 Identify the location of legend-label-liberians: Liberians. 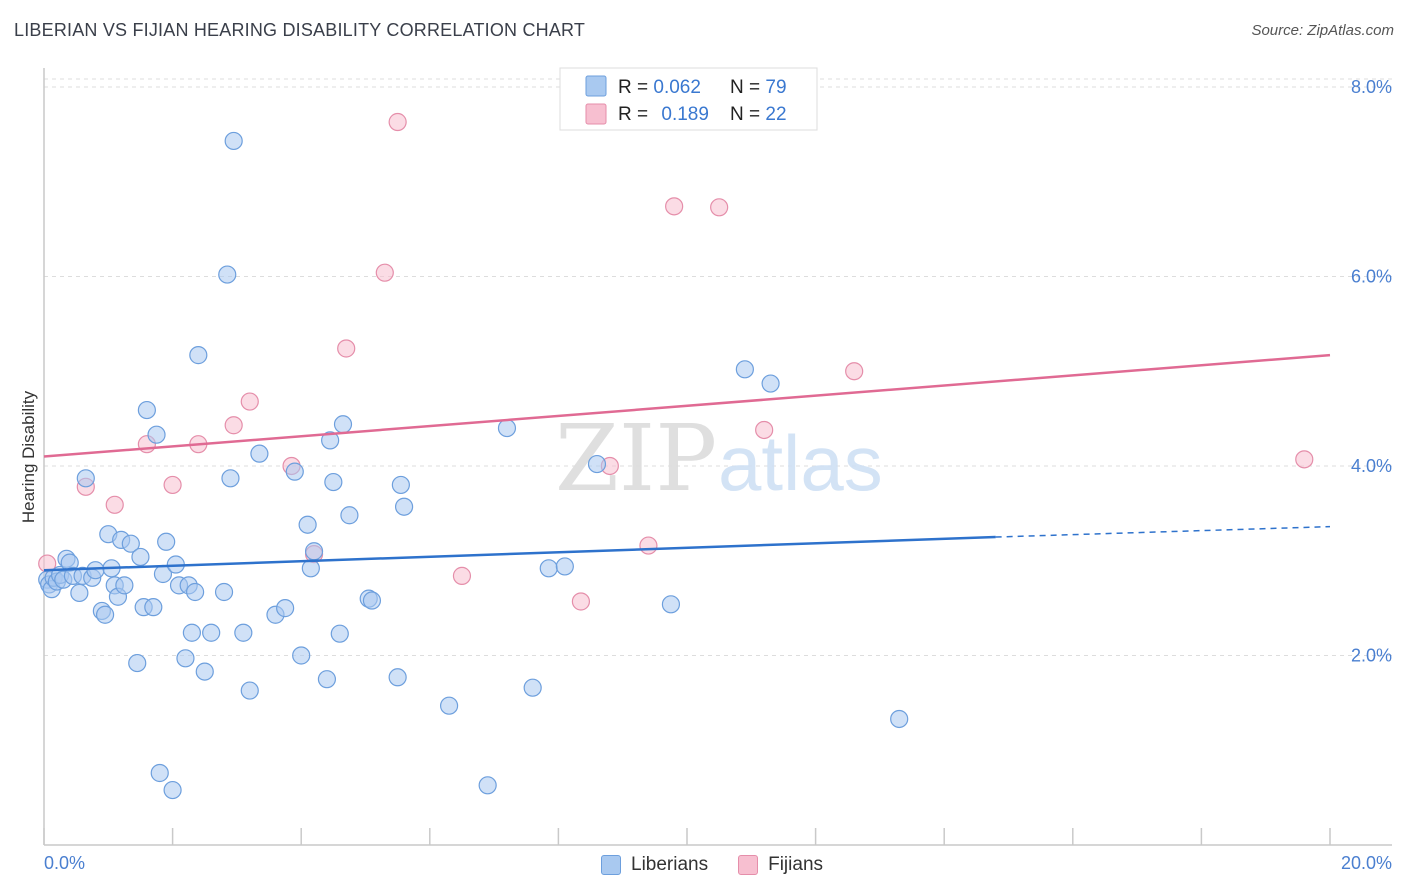
(670, 864).